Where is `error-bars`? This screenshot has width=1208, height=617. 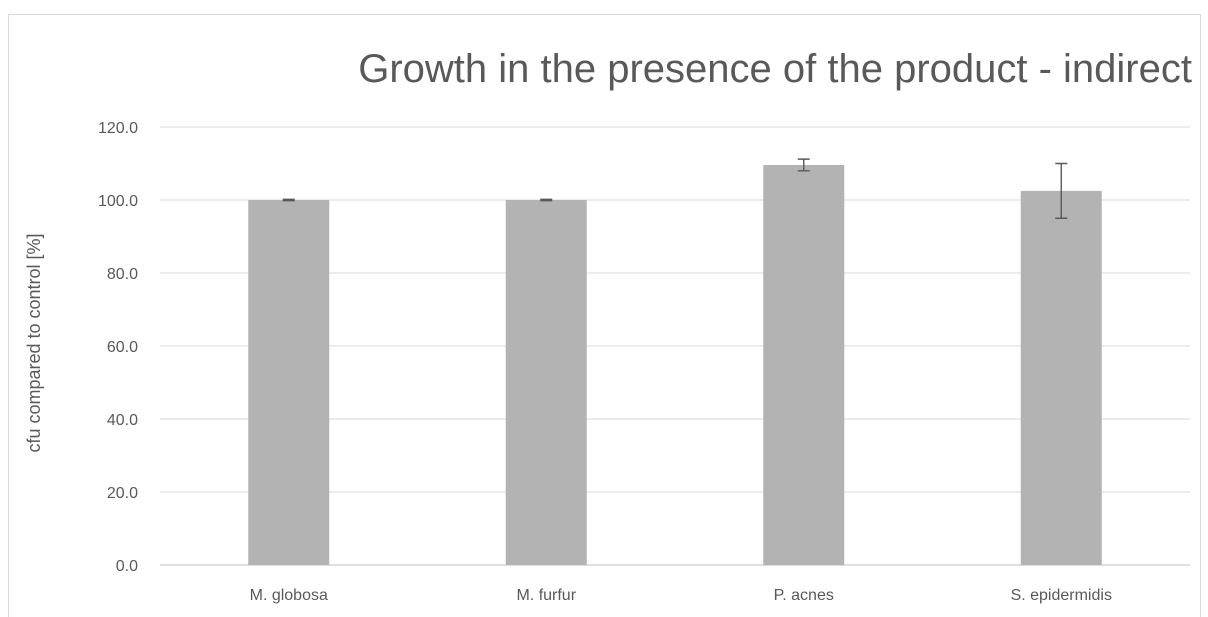 error-bars is located at coordinates (675, 188).